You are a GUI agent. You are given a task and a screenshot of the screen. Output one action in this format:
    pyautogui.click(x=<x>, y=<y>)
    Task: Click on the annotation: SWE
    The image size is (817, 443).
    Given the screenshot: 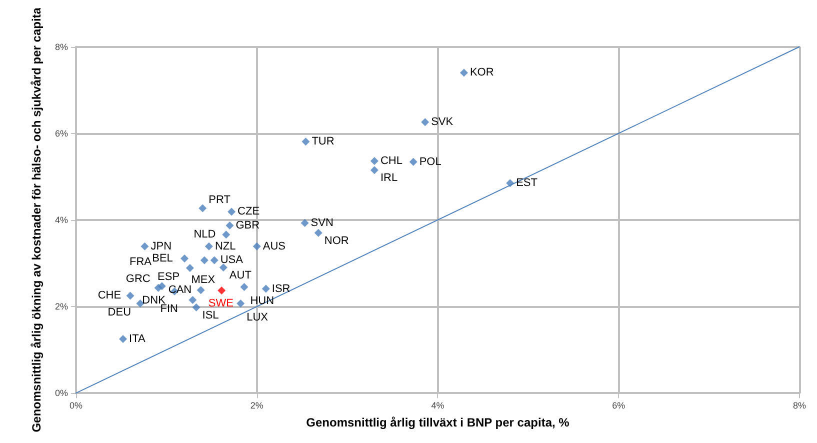 What is the action you would take?
    pyautogui.click(x=221, y=303)
    